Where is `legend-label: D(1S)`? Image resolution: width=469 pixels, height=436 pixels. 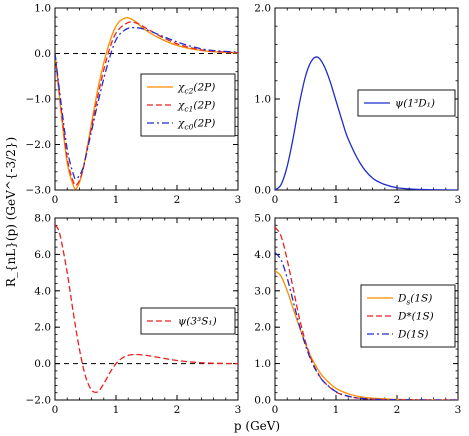
legend-label: D(1S) is located at coordinates (413, 335).